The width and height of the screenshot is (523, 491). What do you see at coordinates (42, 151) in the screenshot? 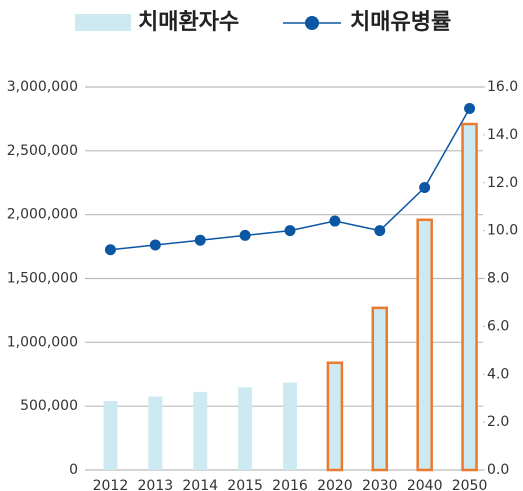
I see `y-tick-label: 2,500,000` at bounding box center [42, 151].